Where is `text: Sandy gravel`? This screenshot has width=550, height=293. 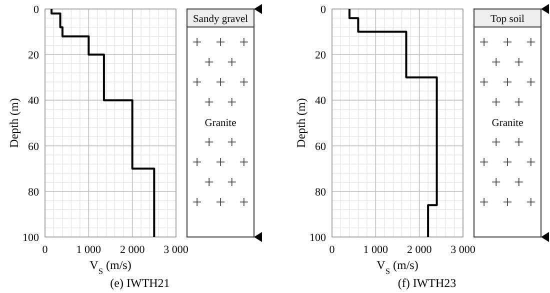 text: Sandy gravel is located at coordinates (220, 19).